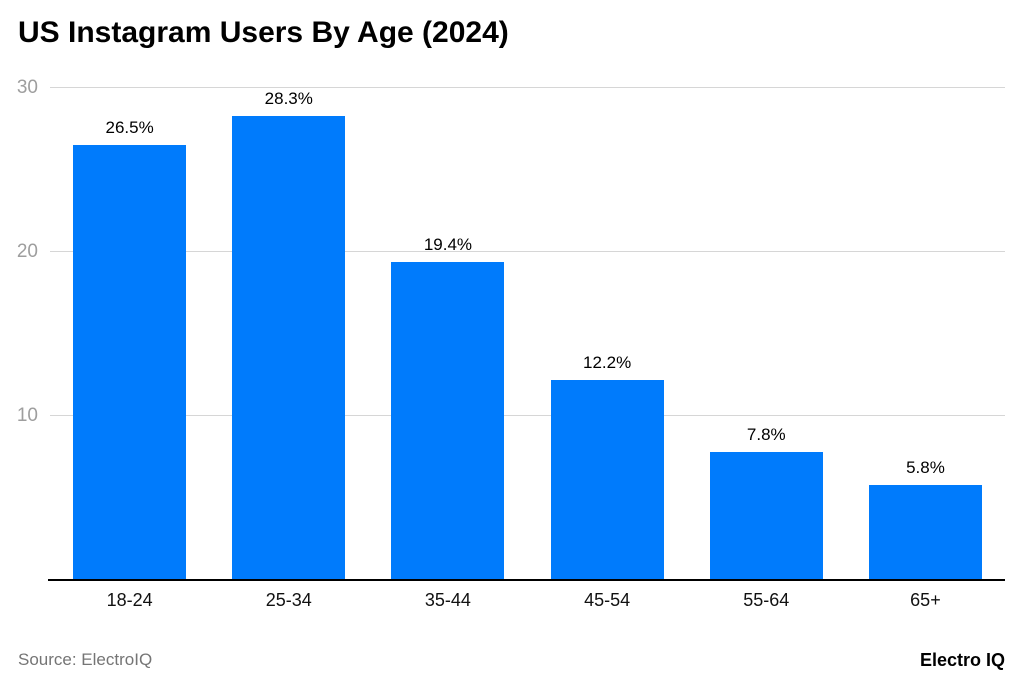  Describe the element at coordinates (925, 600) in the screenshot. I see `x-axis-label-65+: 65+` at that location.